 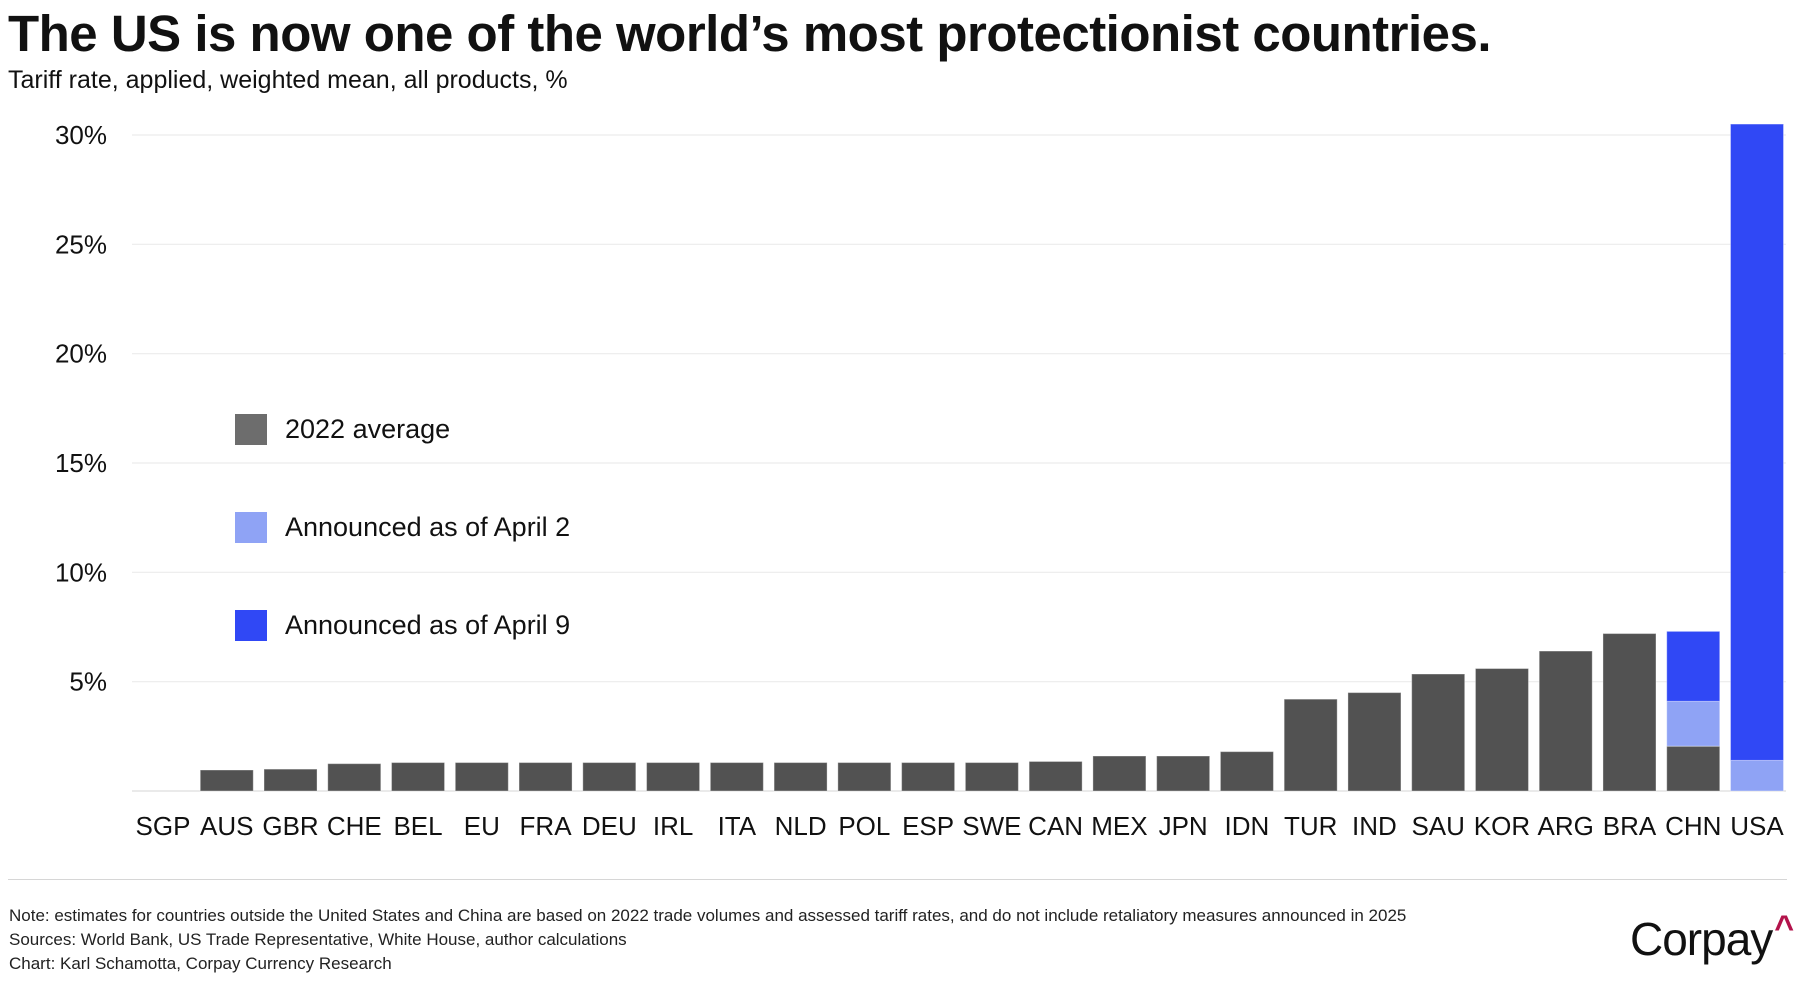 What do you see at coordinates (368, 429) in the screenshot?
I see `legend-label: 2022 average` at bounding box center [368, 429].